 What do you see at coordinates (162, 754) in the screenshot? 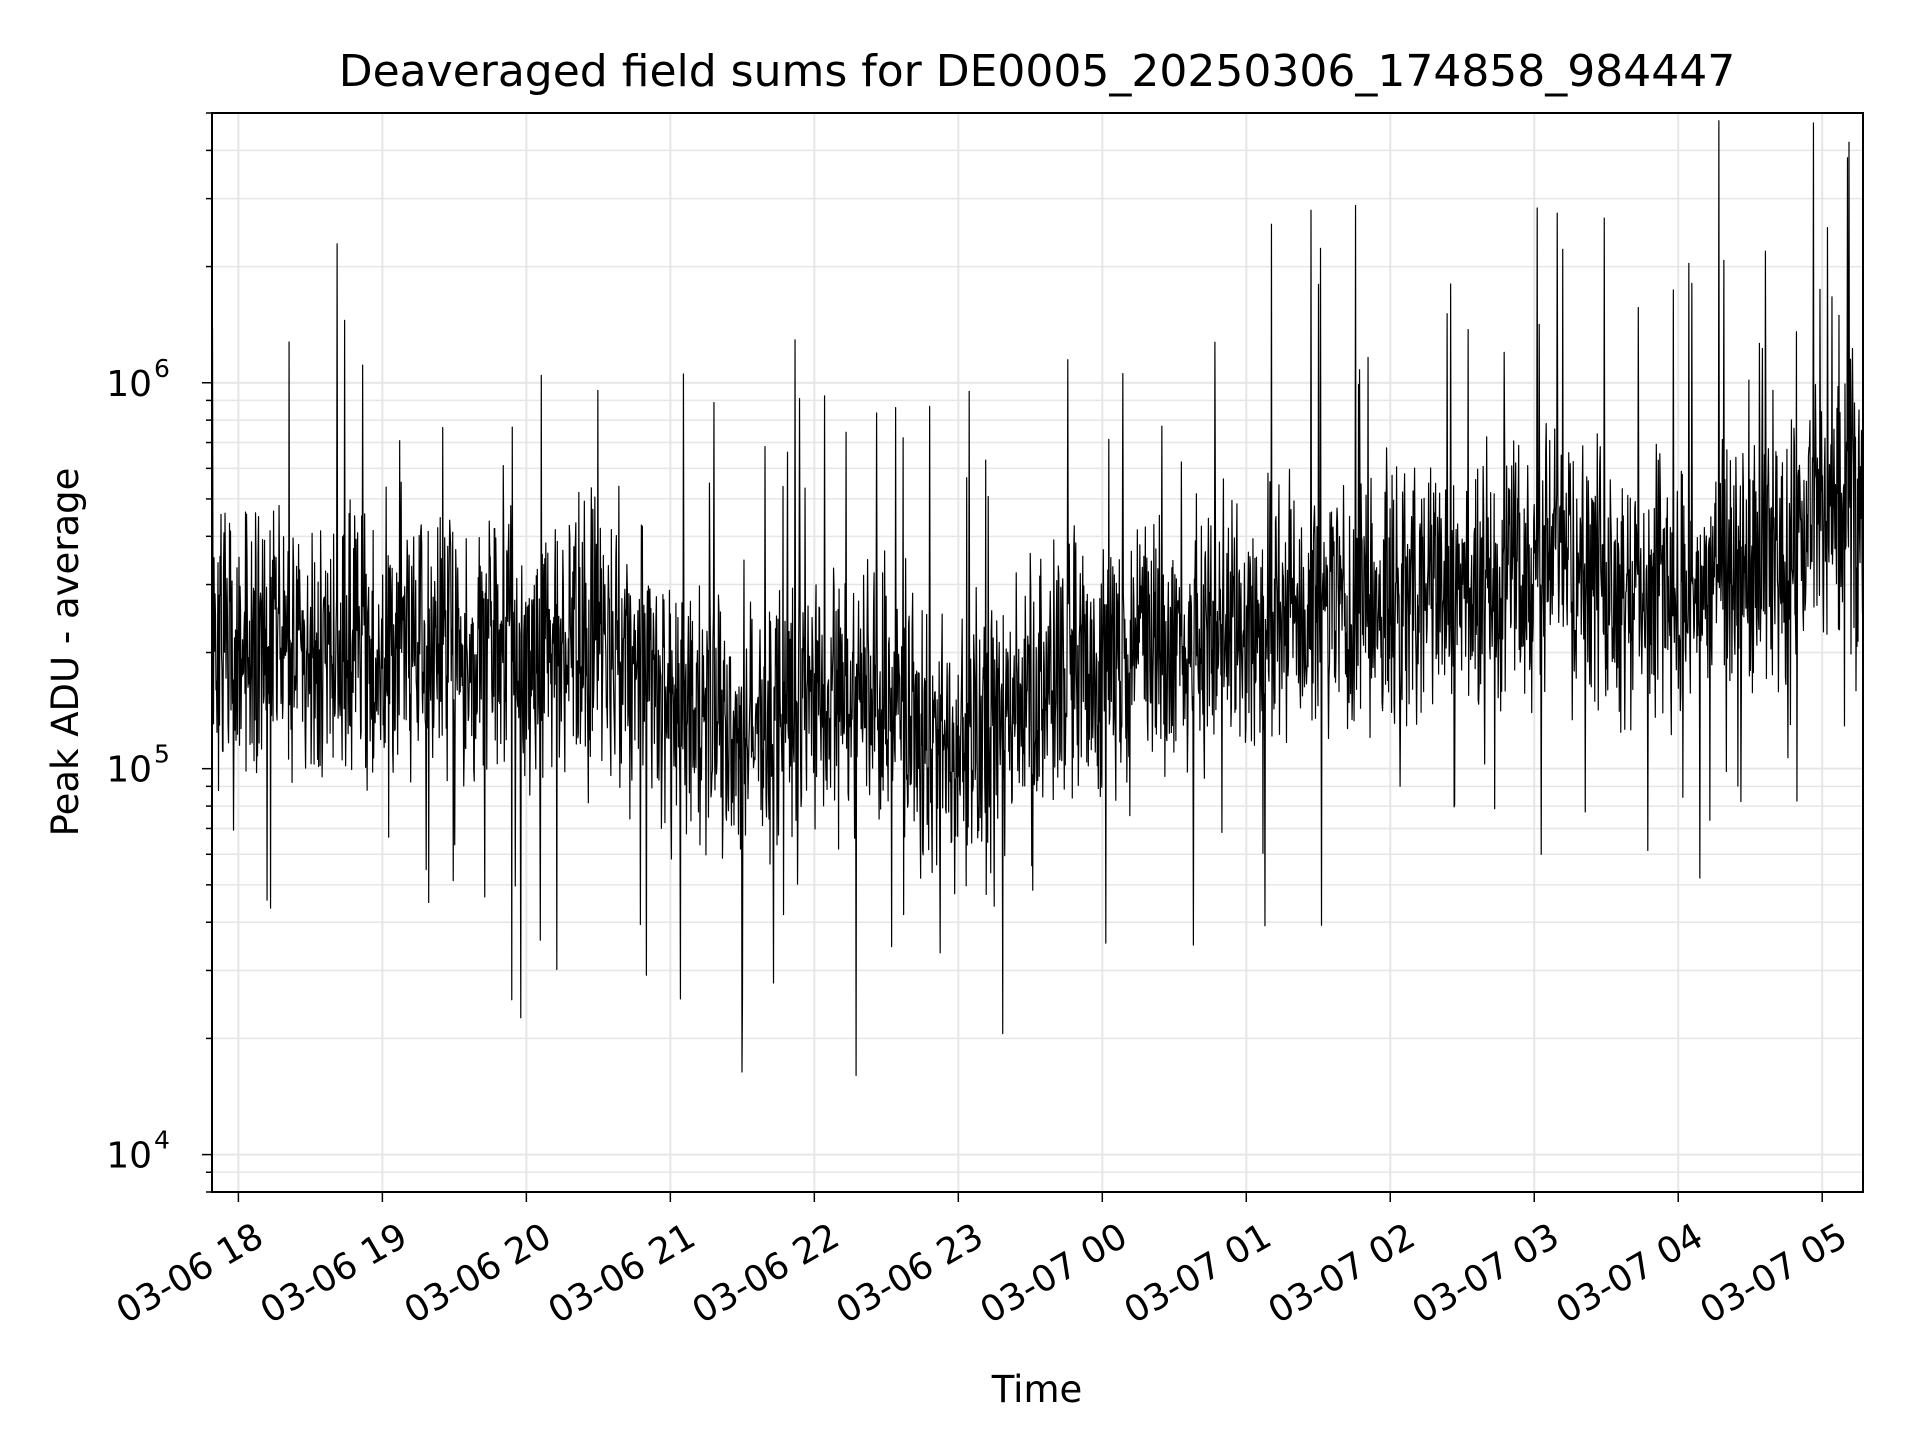
I see `y-tick-label-exponent: 5` at bounding box center [162, 754].